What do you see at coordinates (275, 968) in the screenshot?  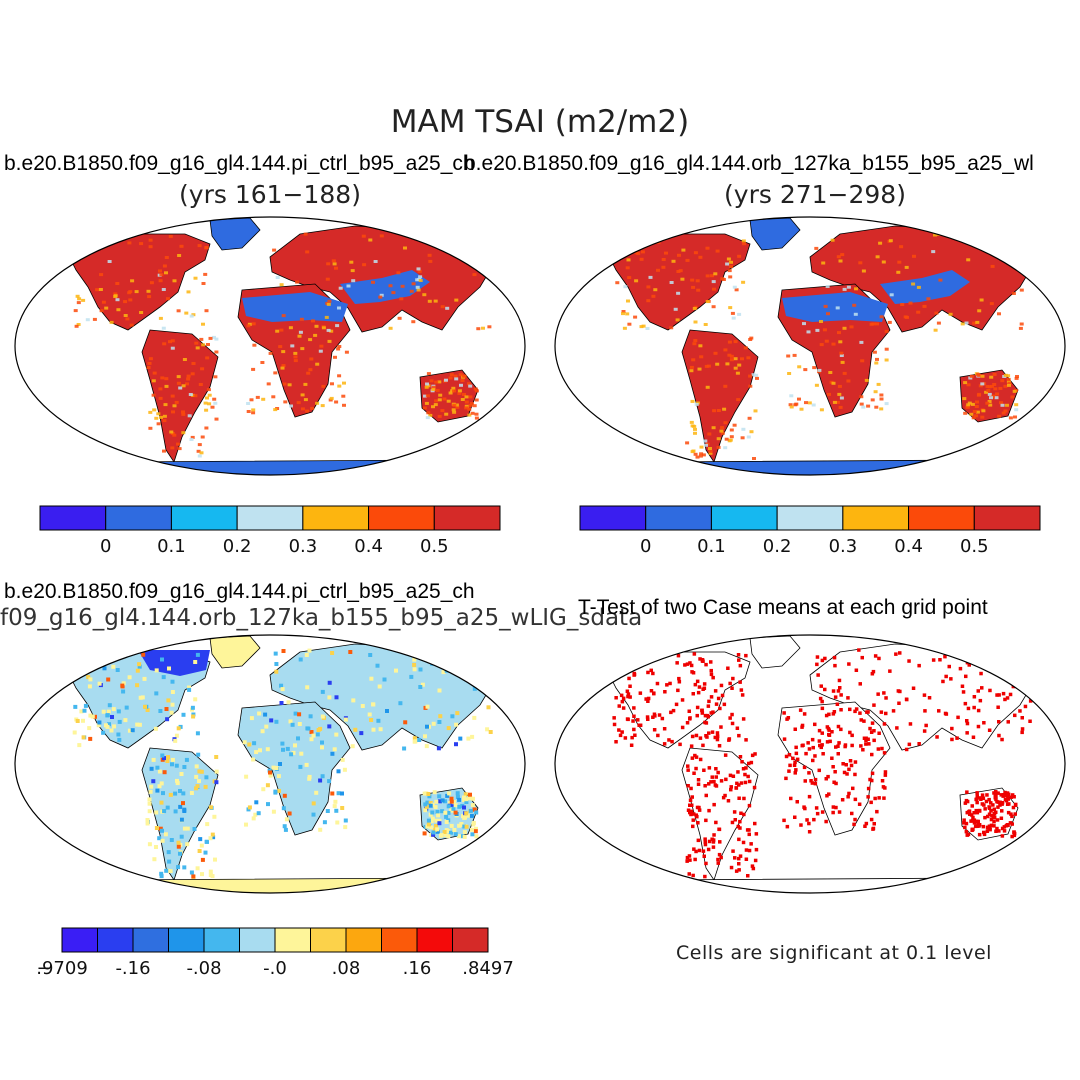 I see `diff-tick-label-3: -.0` at bounding box center [275, 968].